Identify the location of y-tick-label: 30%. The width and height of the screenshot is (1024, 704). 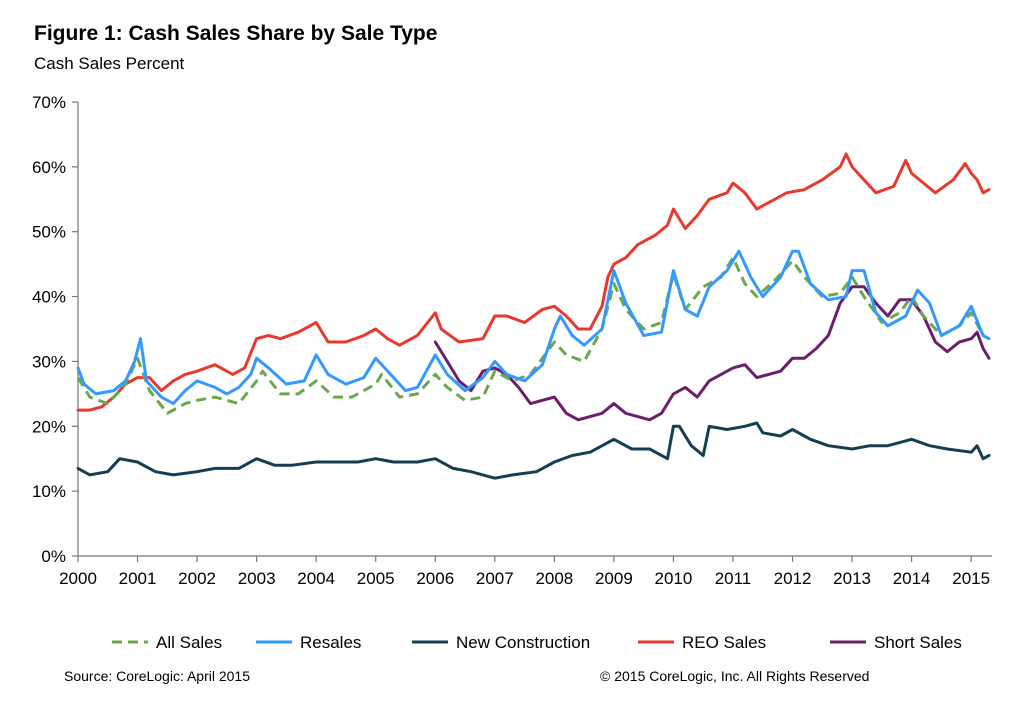
(49, 361).